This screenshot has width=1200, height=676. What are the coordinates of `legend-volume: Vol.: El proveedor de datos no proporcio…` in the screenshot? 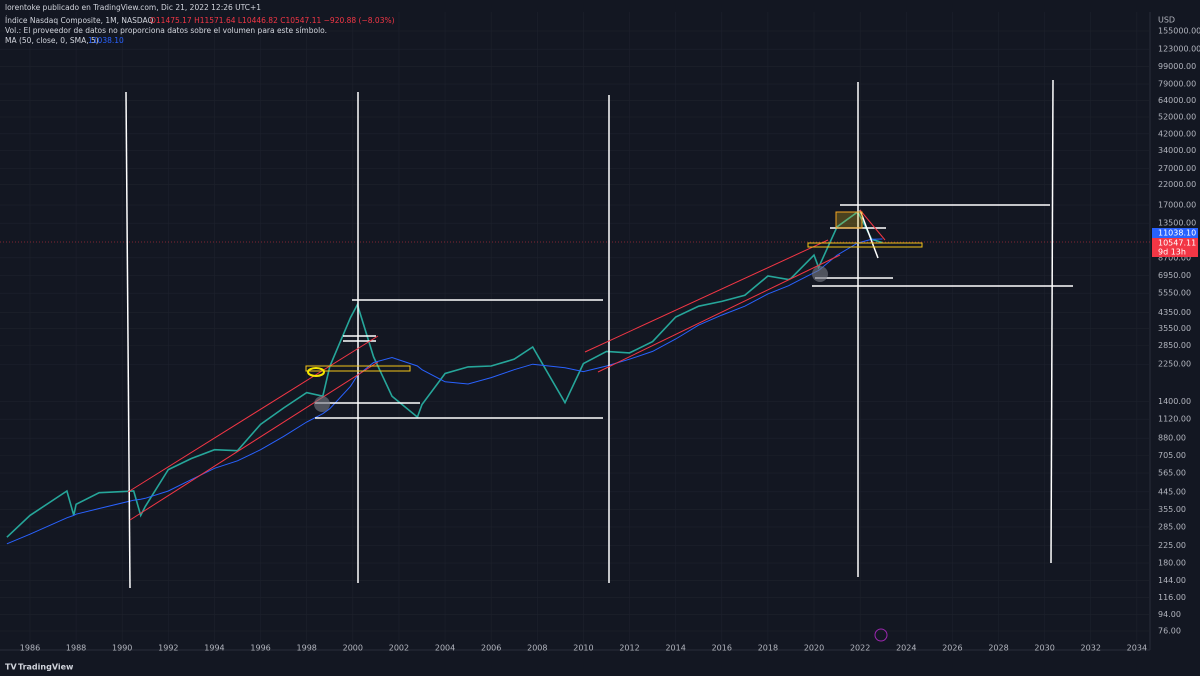 It's located at (166, 30).